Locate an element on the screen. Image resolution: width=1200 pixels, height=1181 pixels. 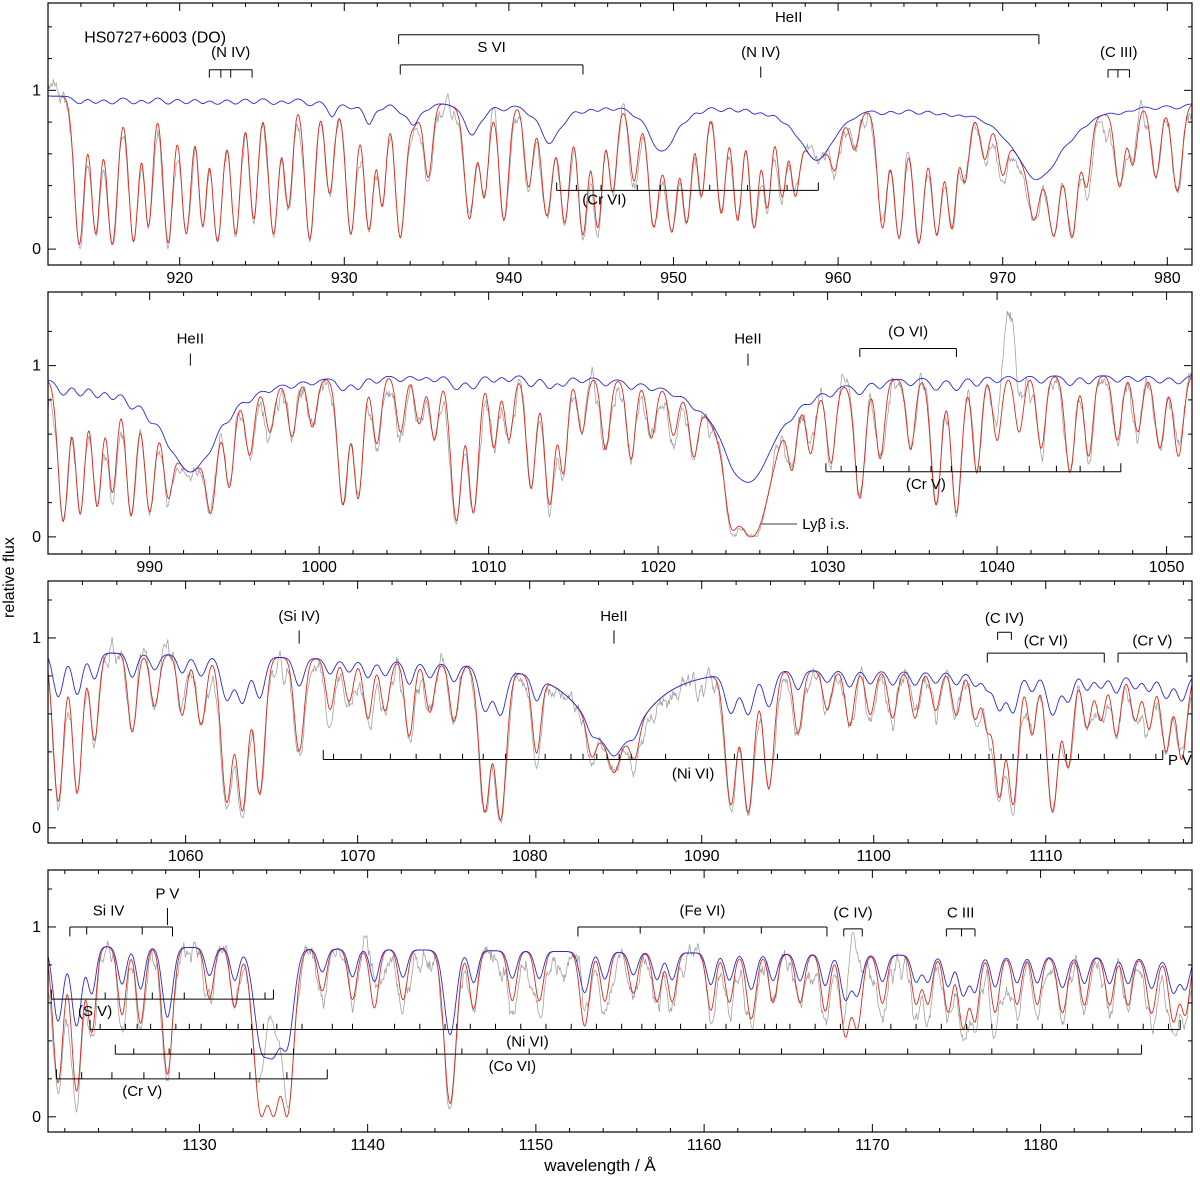
x-tick-label: 990 is located at coordinates (149, 567).